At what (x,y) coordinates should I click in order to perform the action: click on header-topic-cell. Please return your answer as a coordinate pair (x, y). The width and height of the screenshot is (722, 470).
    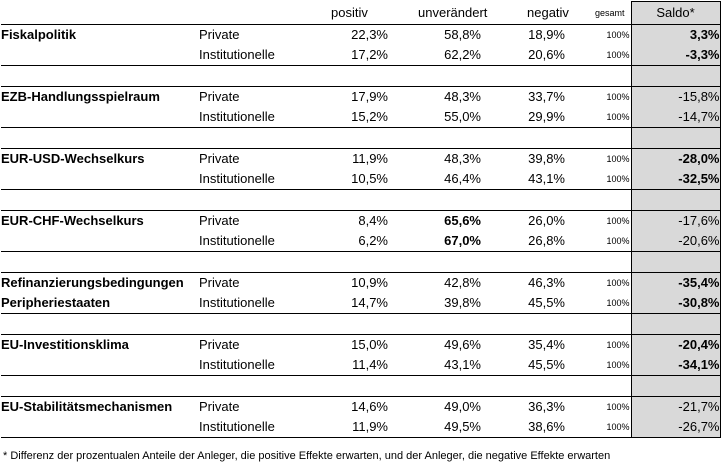
    Looking at the image, I should click on (100, 13).